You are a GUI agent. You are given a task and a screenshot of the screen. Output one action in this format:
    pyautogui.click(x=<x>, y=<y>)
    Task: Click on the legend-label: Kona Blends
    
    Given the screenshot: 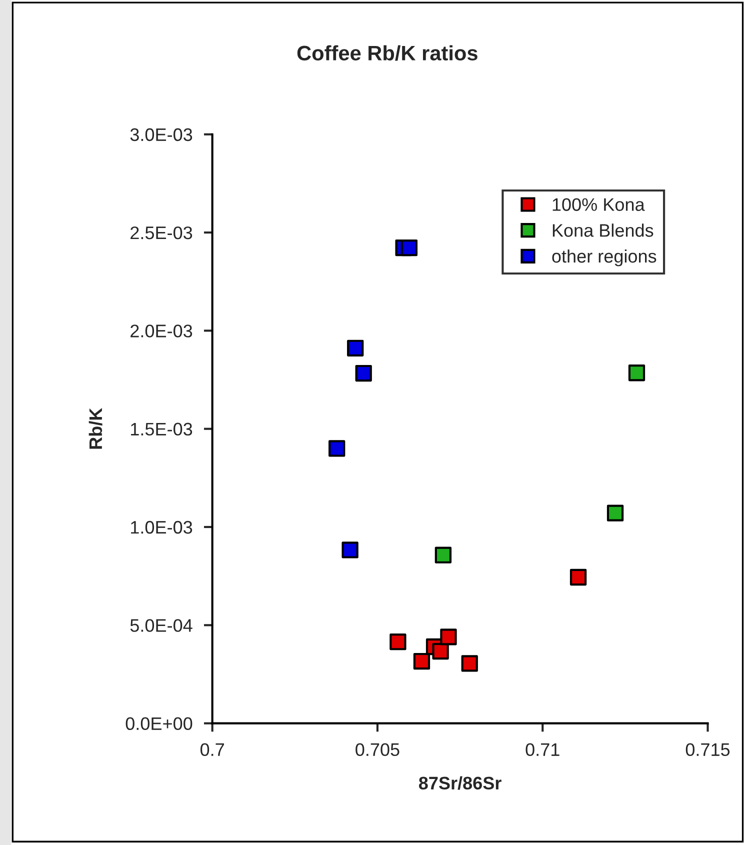 What is the action you would take?
    pyautogui.click(x=603, y=230)
    